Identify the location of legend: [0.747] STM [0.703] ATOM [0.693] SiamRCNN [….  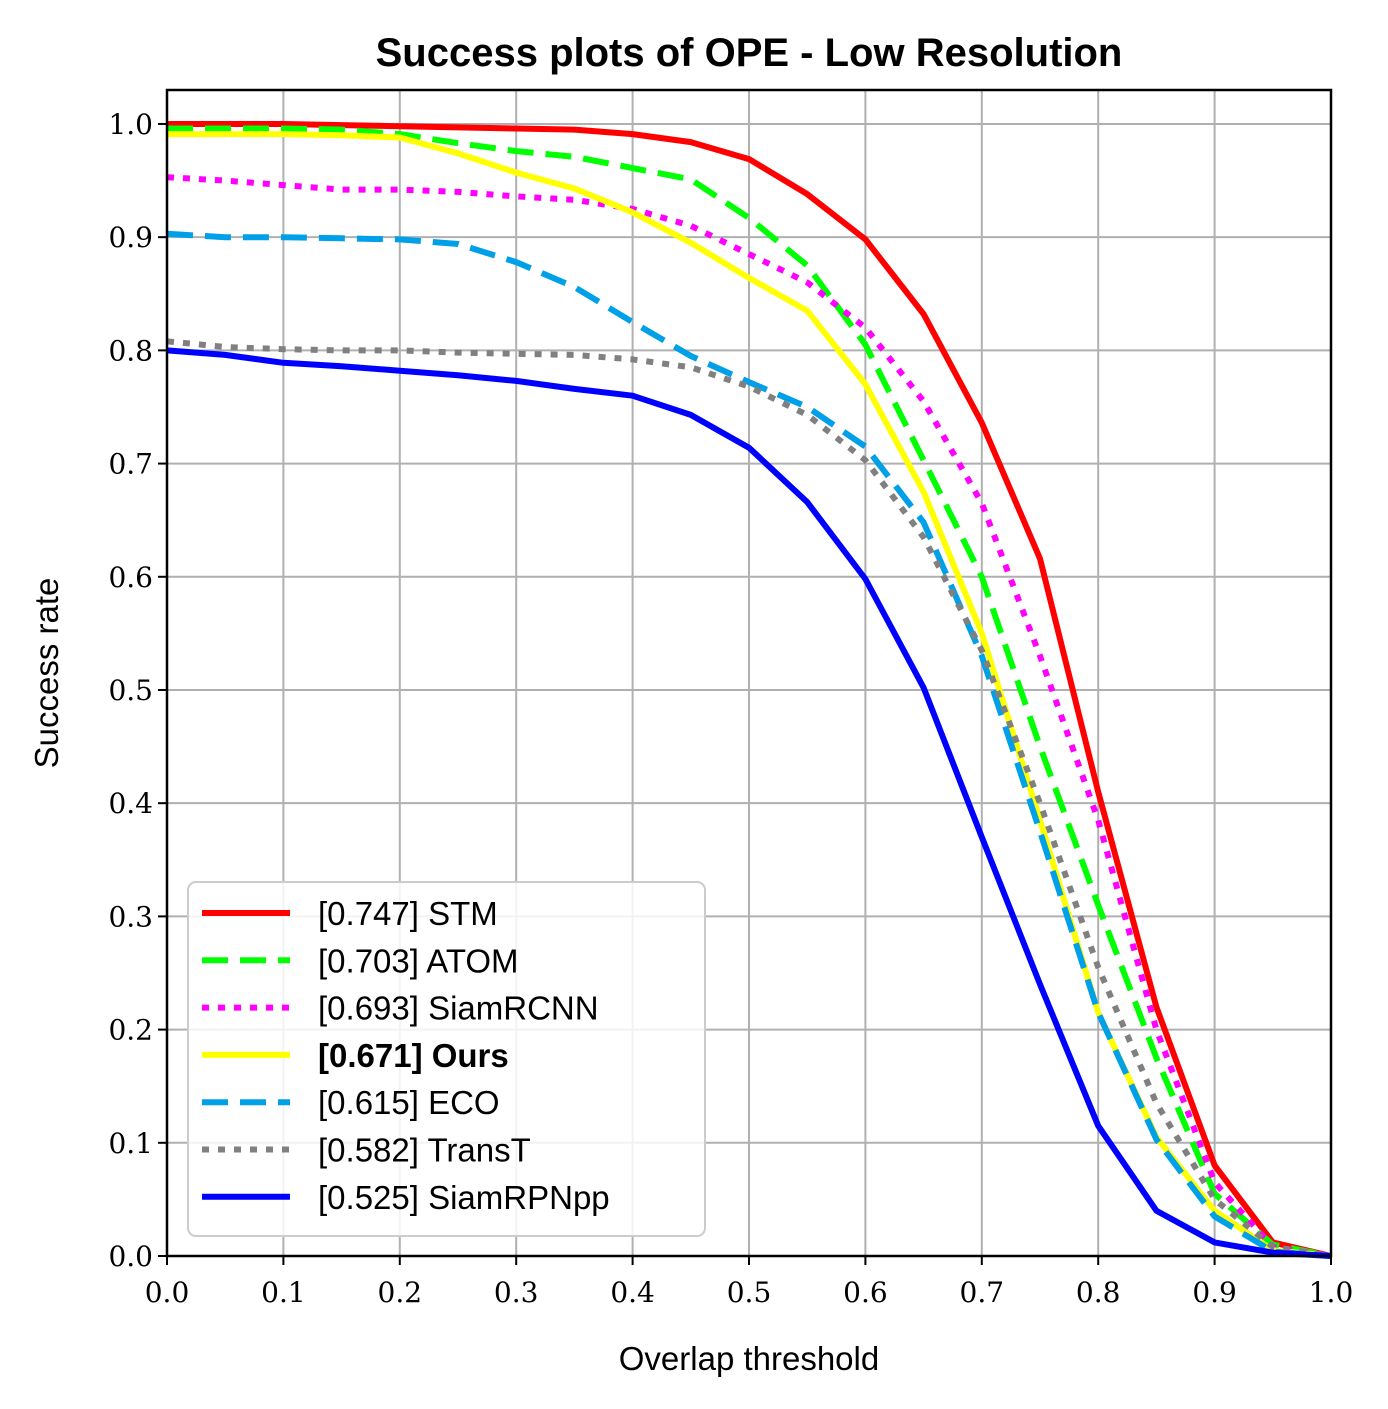
(446, 1059).